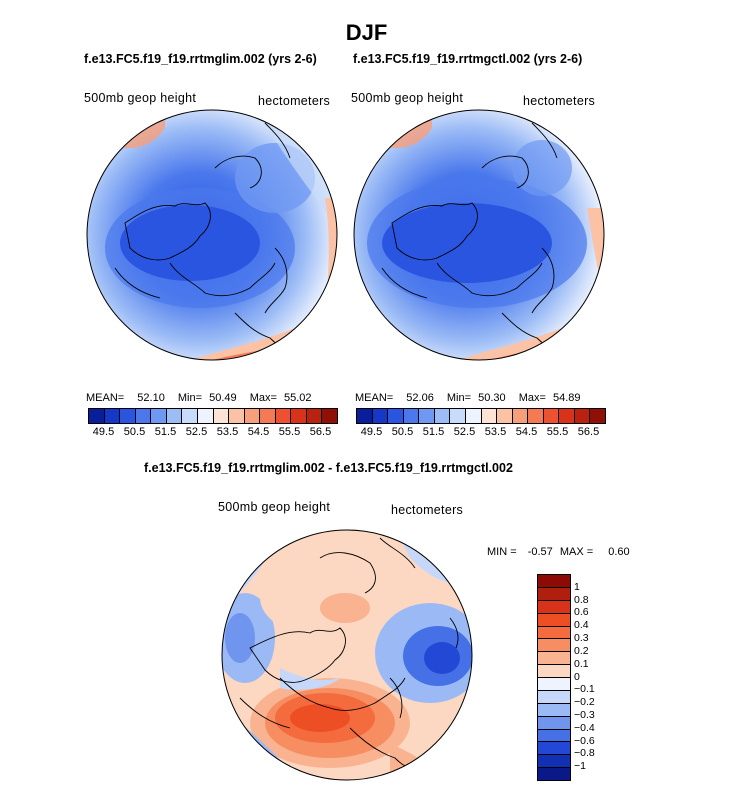  What do you see at coordinates (479, 235) in the screenshot?
I see `panel2-polar-map` at bounding box center [479, 235].